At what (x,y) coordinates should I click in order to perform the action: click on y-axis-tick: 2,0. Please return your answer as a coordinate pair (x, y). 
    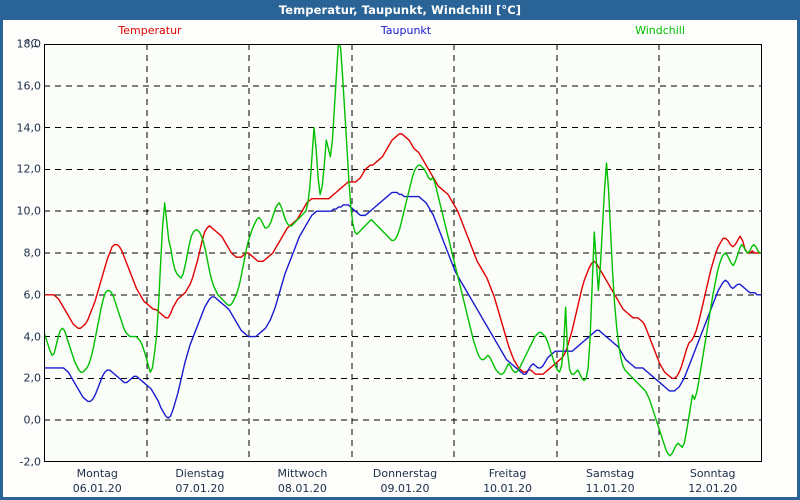
    Looking at the image, I should click on (32, 378).